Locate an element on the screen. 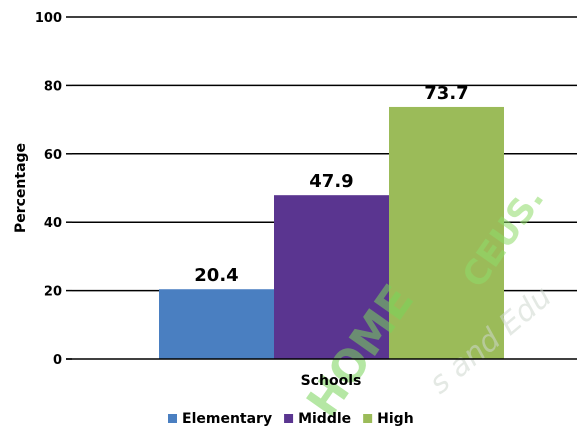 The image size is (577, 433). y-tick-label: 20 is located at coordinates (53, 292).